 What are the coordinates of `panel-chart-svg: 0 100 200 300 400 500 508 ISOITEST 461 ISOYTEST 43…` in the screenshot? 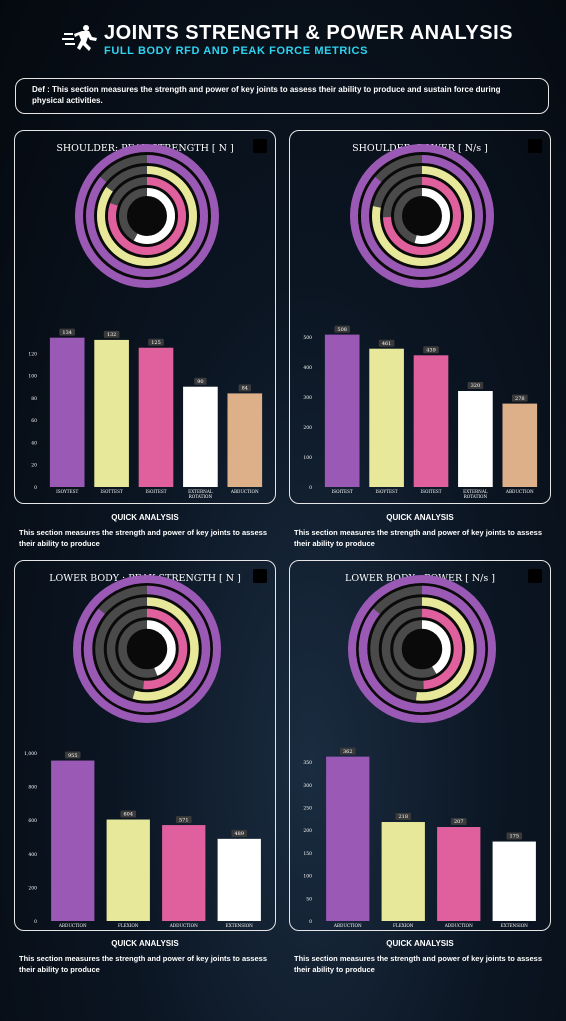 It's located at (420, 321).